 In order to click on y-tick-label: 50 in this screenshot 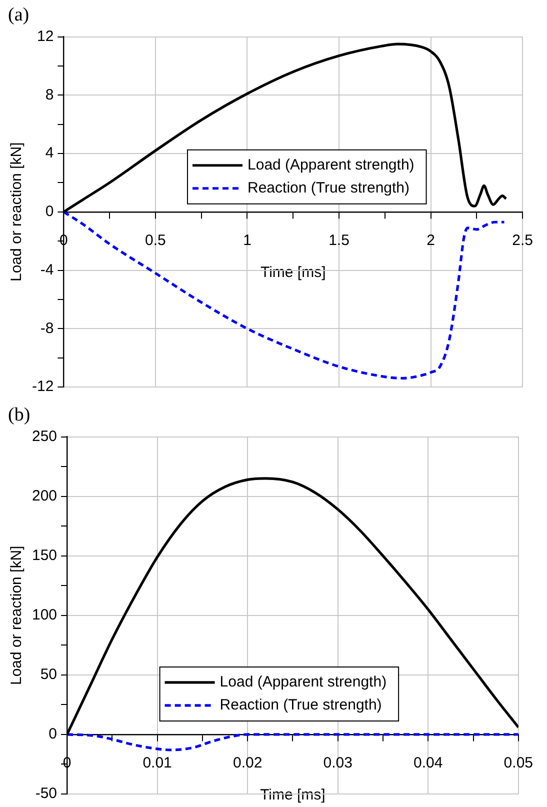, I will do `click(49, 675)`.